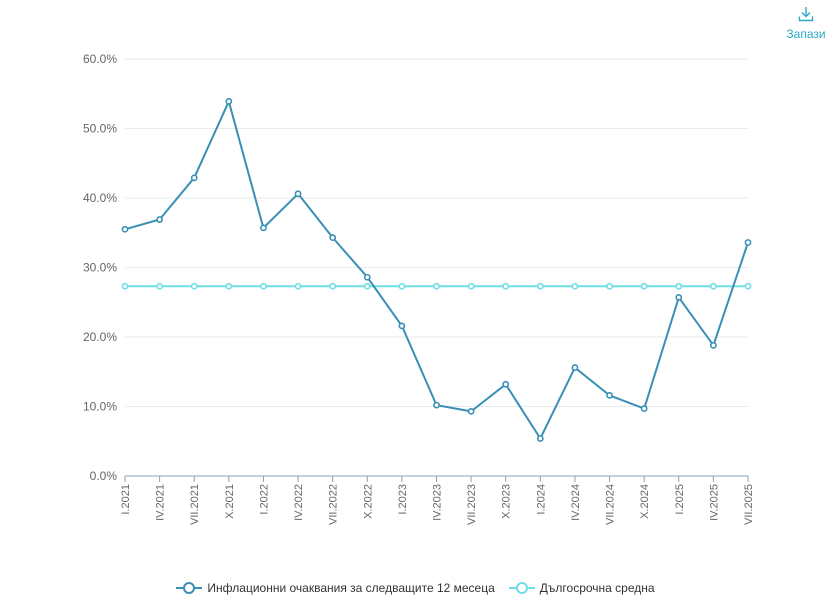  Describe the element at coordinates (126, 499) in the screenshot. I see `x-tick-label: I.2021` at that location.